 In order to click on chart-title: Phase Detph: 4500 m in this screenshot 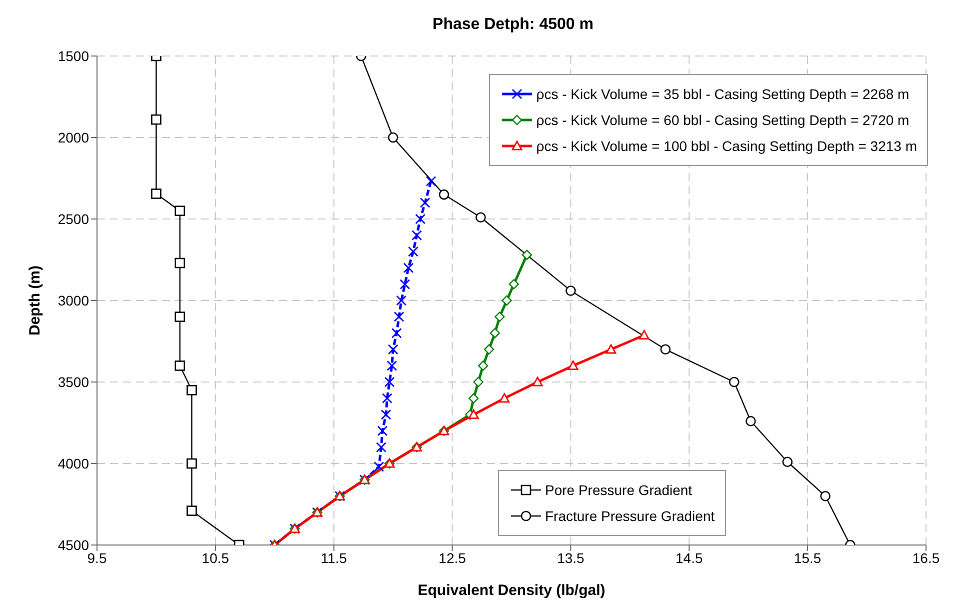, I will do `click(513, 25)`.